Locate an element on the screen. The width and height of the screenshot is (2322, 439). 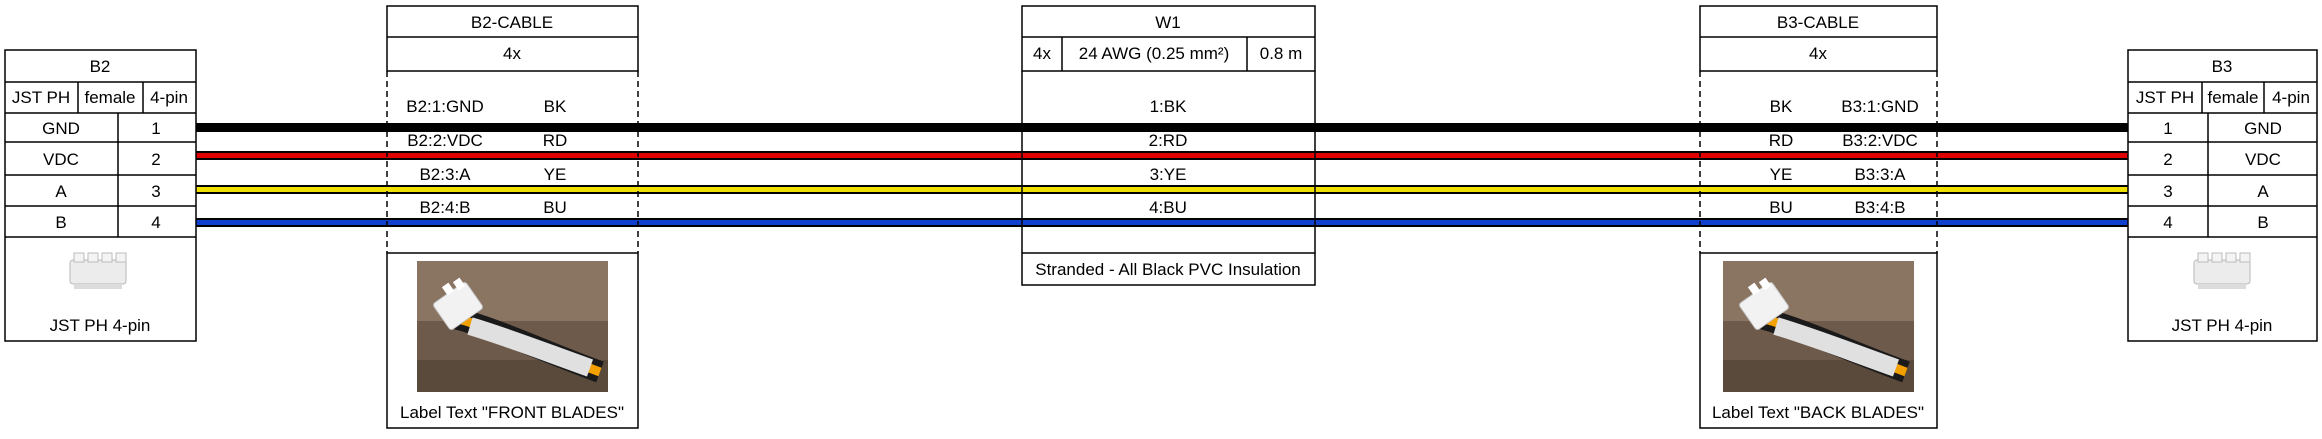
b2-cable-wire-end: B2:1:GND is located at coordinates (444, 106).